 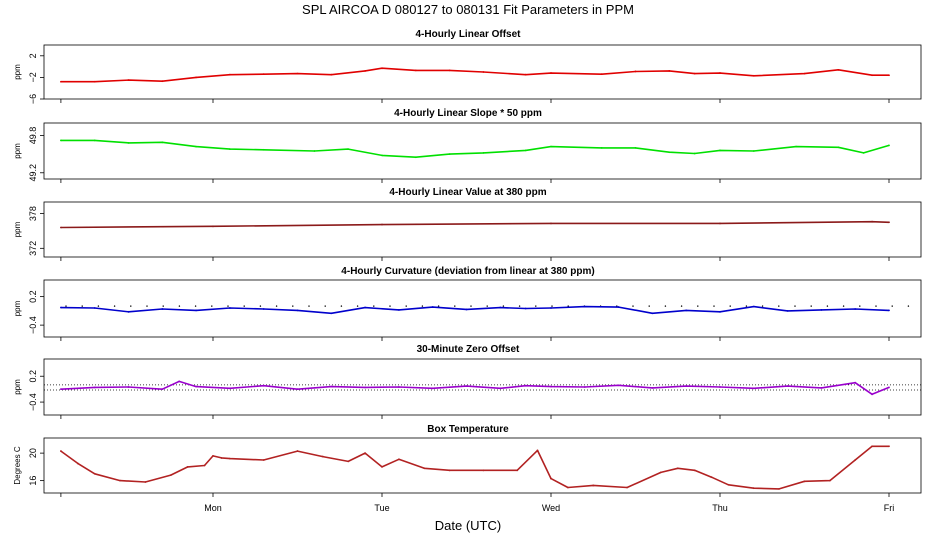 I want to click on x-axis-title: Date (UTC), so click(x=468, y=525).